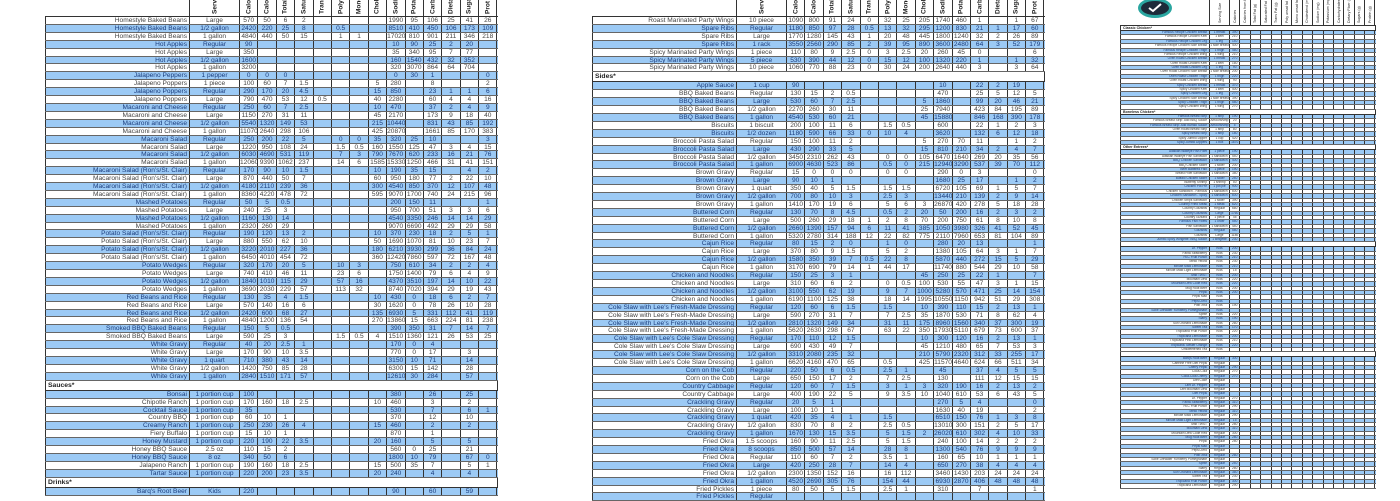  Describe the element at coordinates (943, 426) in the screenshot. I see `nutrient-value: 13010` at that location.